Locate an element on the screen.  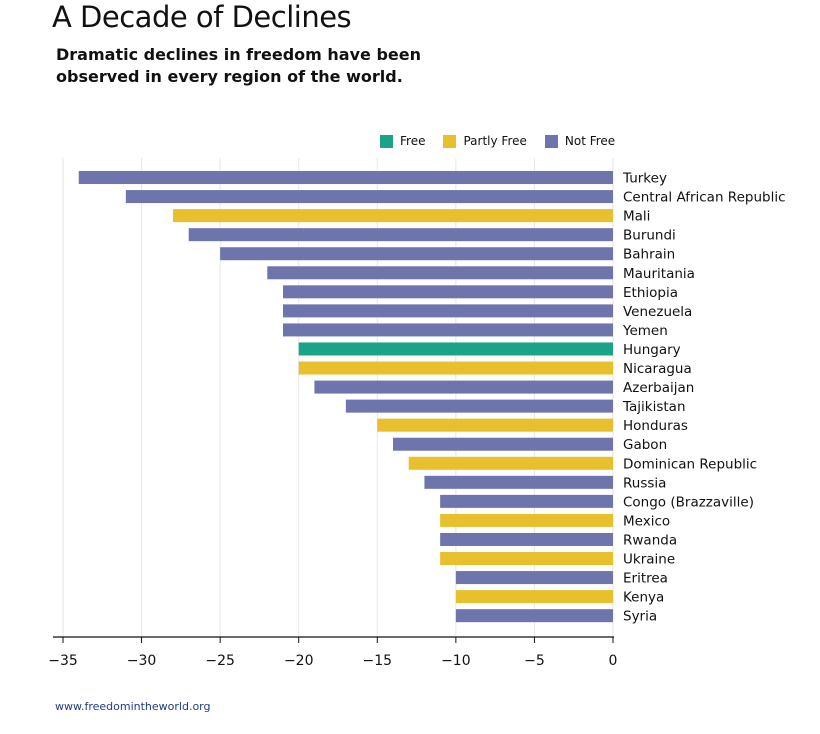
legend-item-partly-free: Partly Free is located at coordinates (485, 141).